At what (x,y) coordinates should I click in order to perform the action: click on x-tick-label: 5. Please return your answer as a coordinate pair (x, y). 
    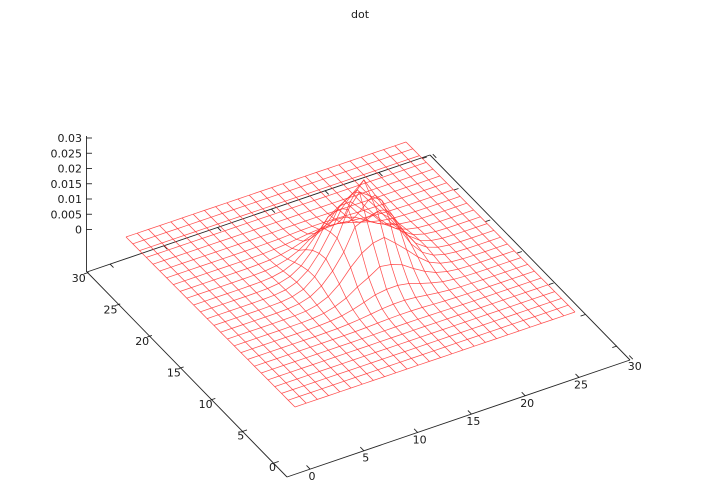
    Looking at the image, I should click on (365, 458).